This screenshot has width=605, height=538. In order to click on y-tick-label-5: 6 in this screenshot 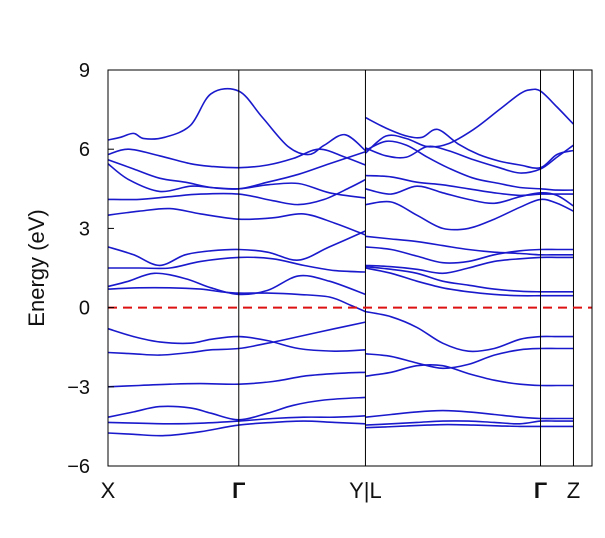, I will do `click(84, 150)`.